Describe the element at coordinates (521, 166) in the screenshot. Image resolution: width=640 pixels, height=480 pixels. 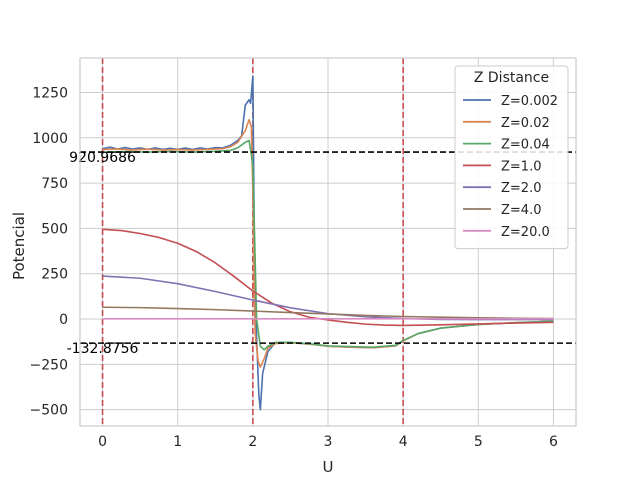
I see `legend-entry-label: Z=1.0` at that location.